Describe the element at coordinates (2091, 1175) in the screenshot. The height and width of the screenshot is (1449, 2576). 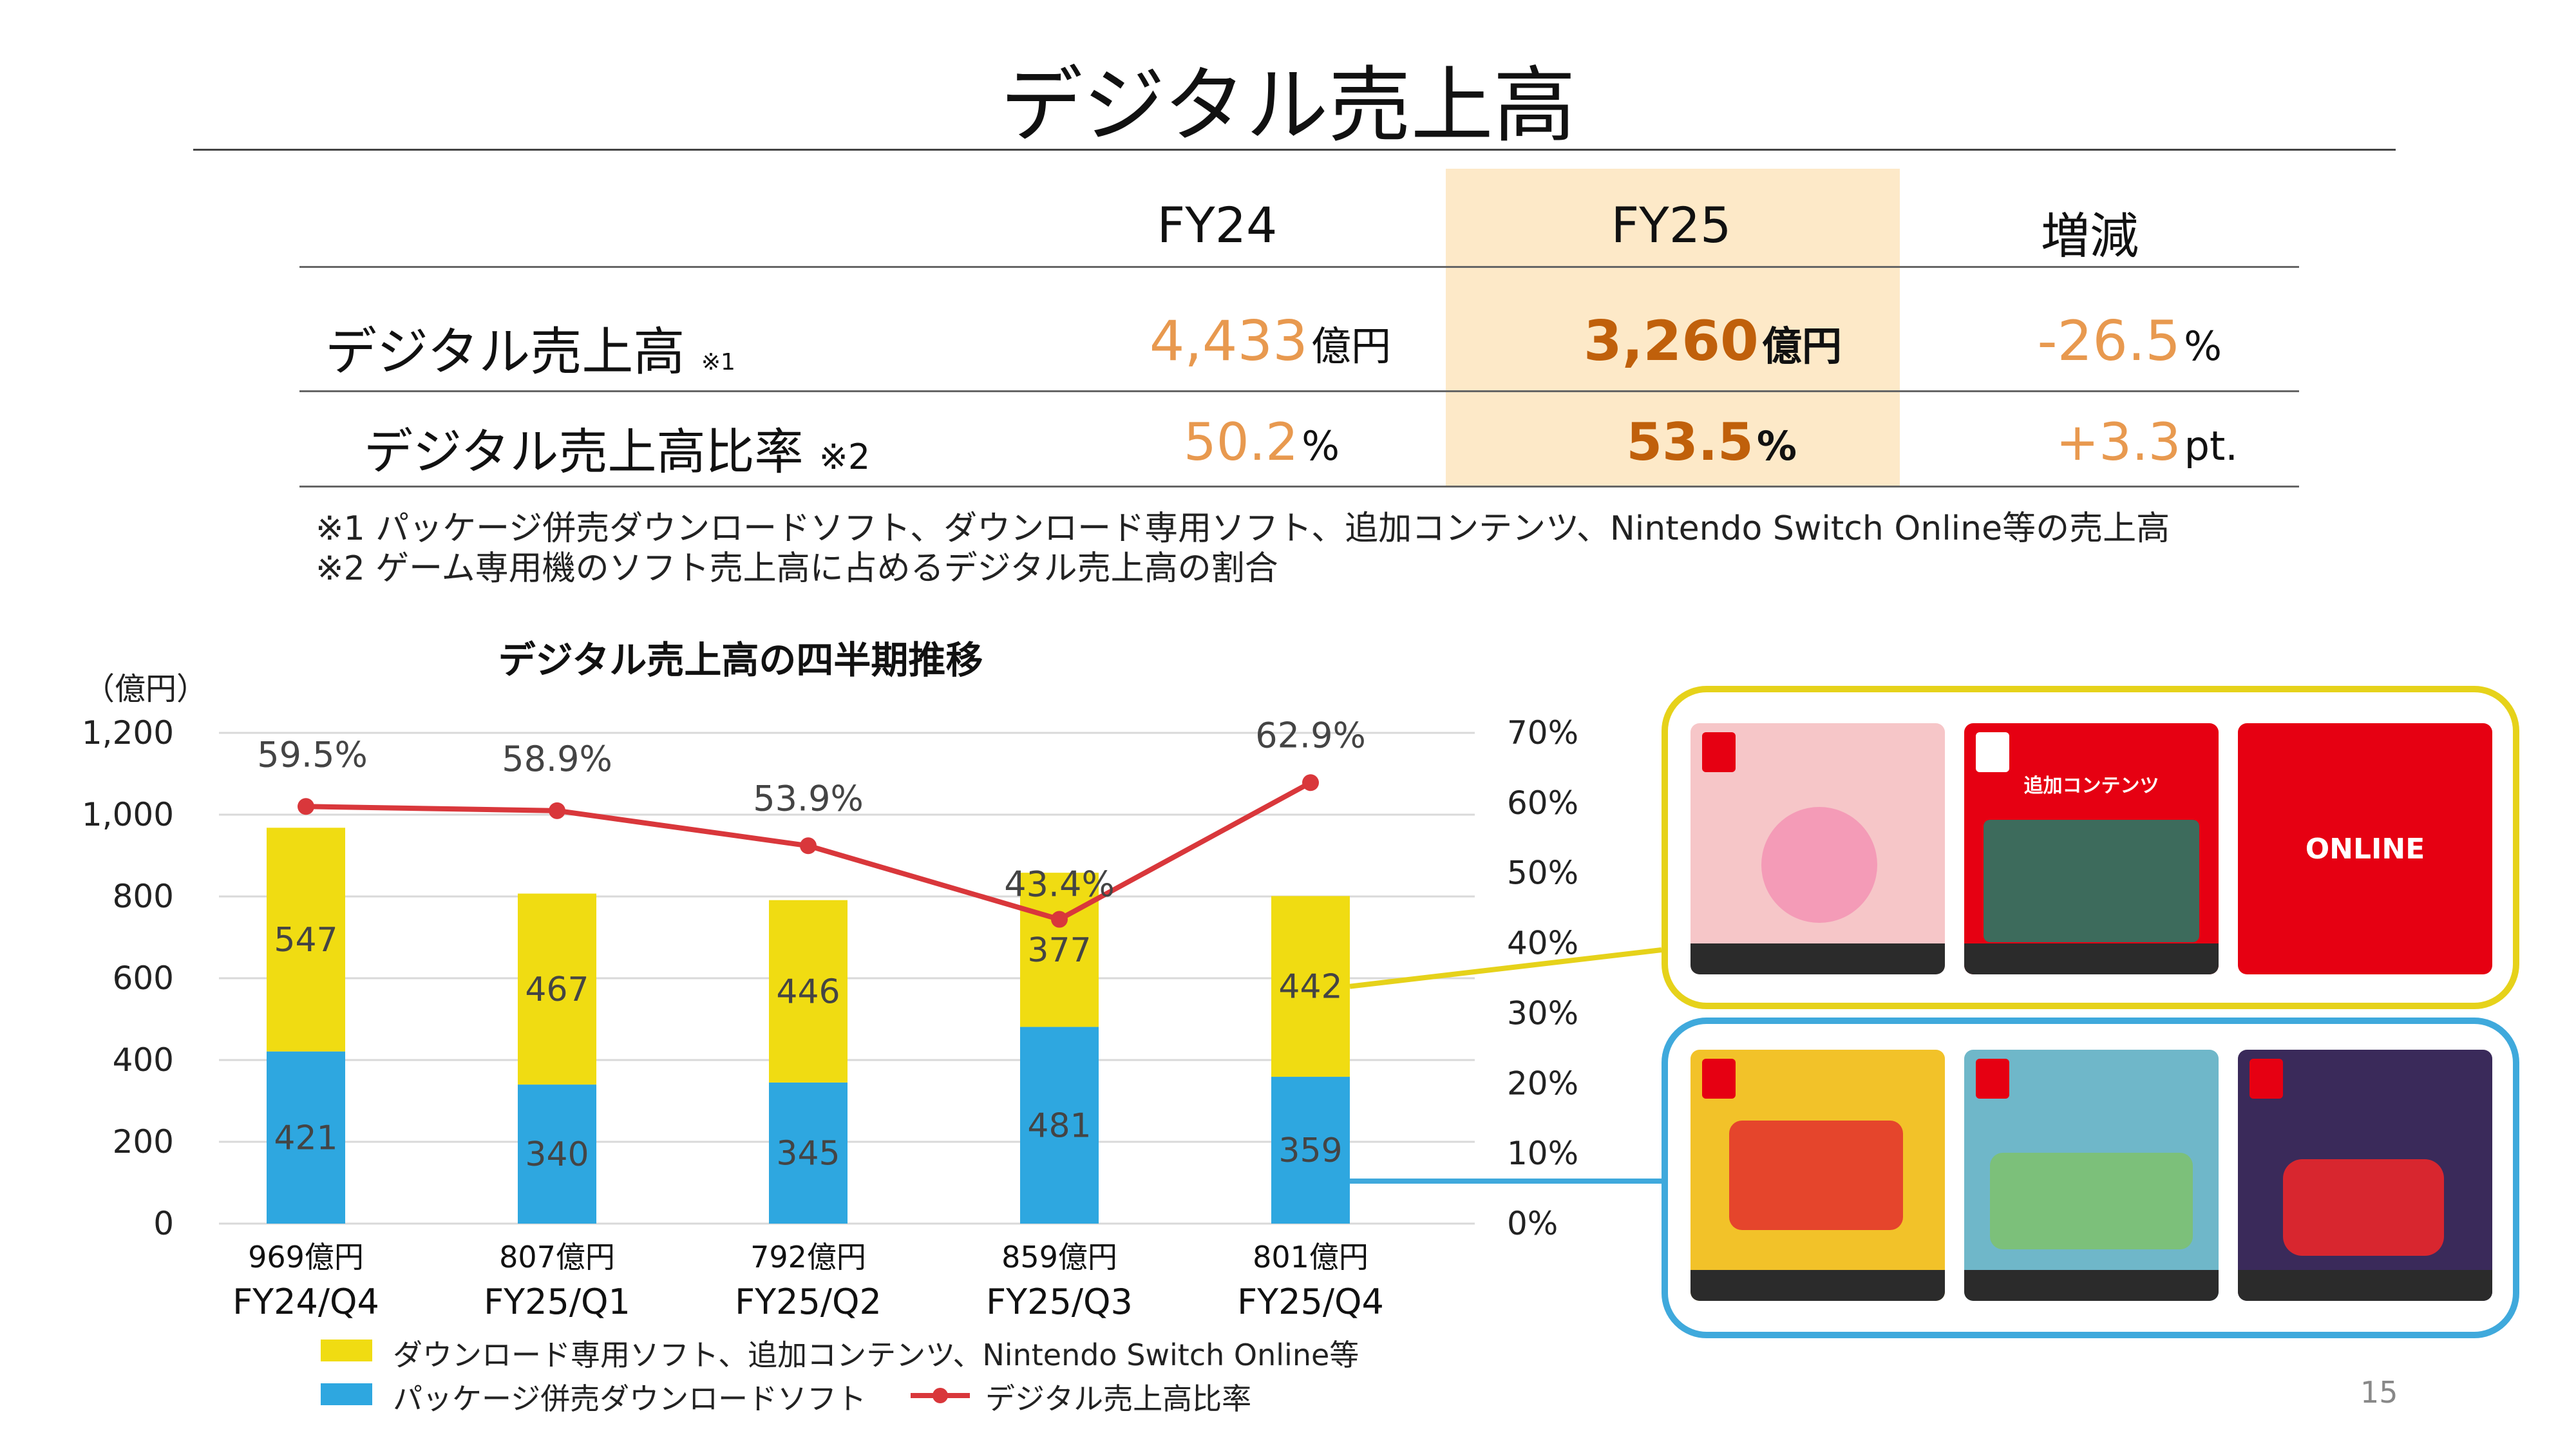
I see `product-card-zelda` at that location.